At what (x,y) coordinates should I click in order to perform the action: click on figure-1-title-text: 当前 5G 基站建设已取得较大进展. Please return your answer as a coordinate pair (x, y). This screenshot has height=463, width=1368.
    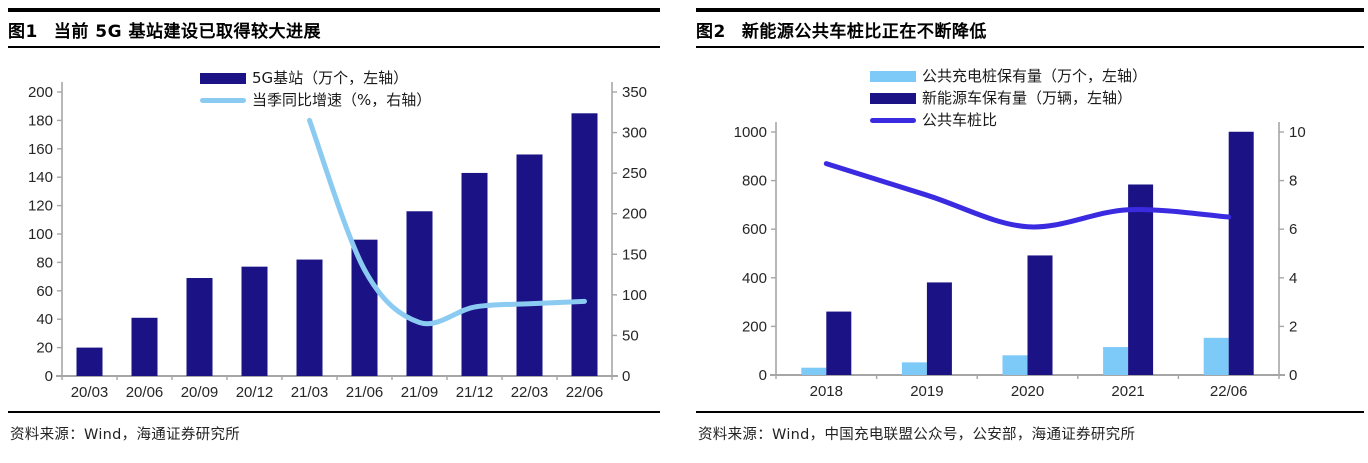
    Looking at the image, I should click on (187, 31).